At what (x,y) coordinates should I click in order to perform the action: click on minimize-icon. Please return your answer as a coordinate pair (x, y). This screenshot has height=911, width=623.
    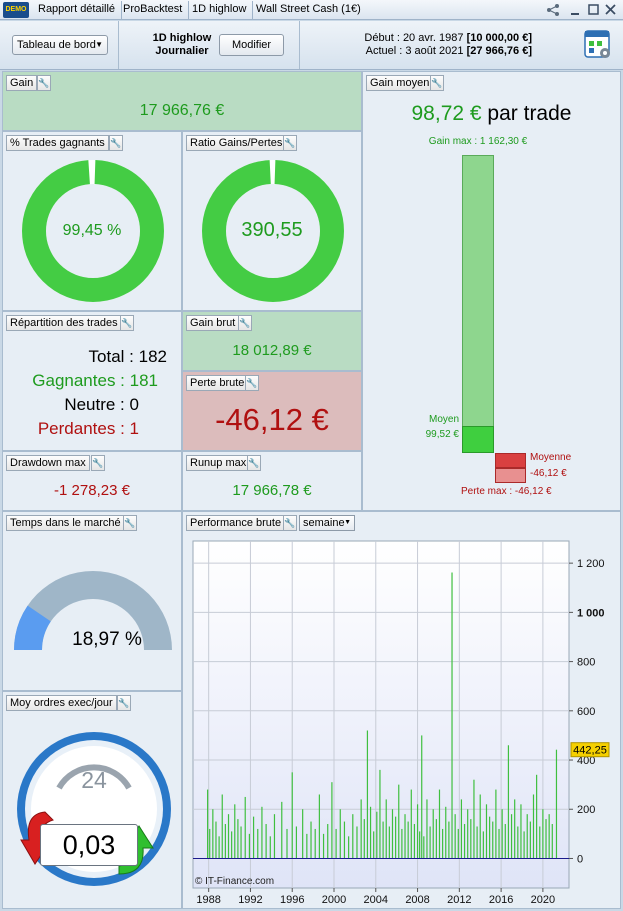
    Looking at the image, I should click on (575, 10).